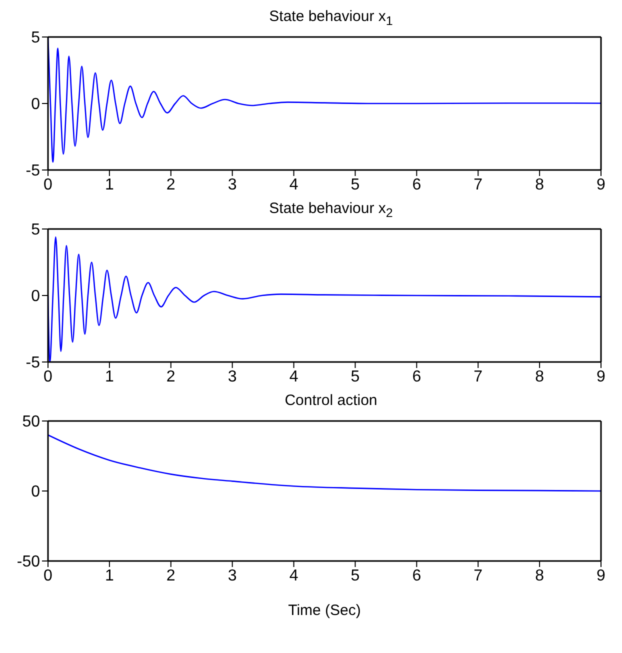 This screenshot has height=653, width=622. What do you see at coordinates (331, 401) in the screenshot?
I see `chart-title: Control action` at bounding box center [331, 401].